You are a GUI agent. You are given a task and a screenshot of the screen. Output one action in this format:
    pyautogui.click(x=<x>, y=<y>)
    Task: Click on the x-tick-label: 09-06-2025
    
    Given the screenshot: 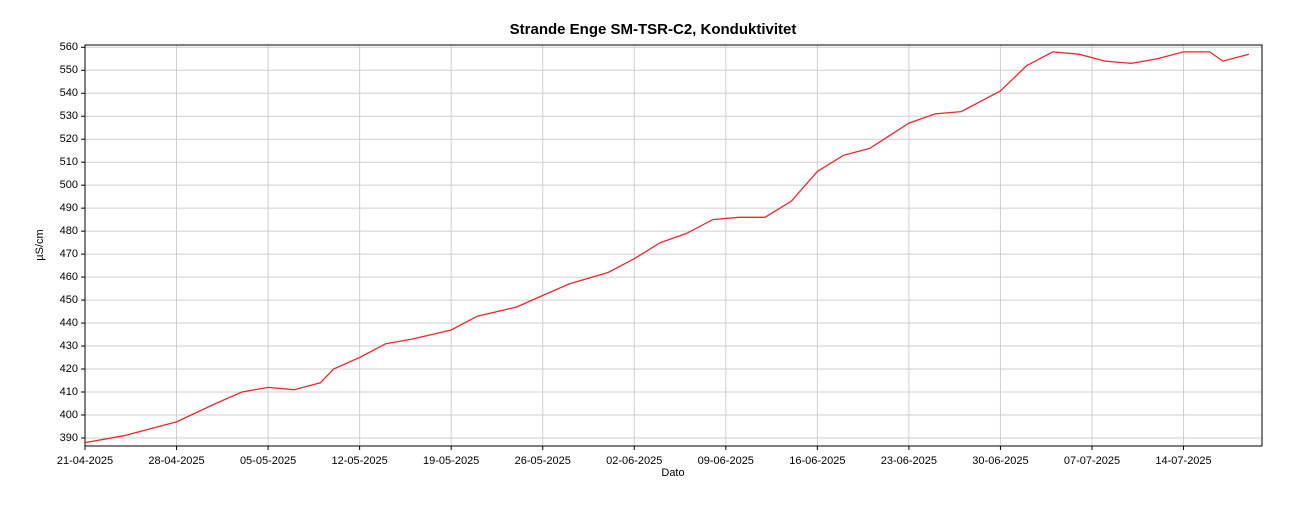 What is the action you would take?
    pyautogui.click(x=726, y=461)
    